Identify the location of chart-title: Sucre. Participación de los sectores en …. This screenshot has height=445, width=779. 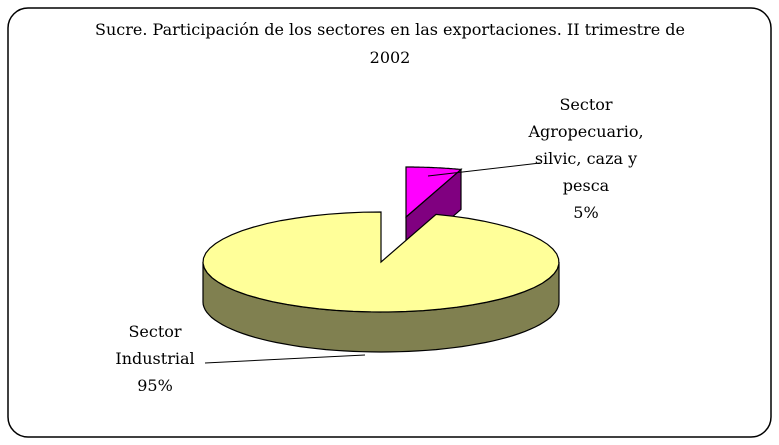
(390, 43).